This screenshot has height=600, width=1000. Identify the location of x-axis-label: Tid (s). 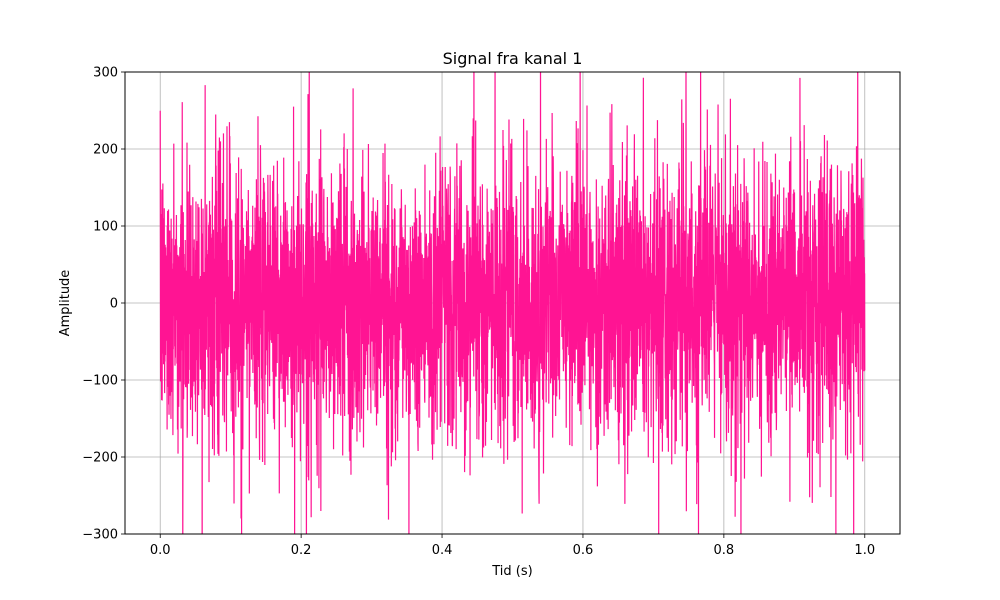
(511, 571).